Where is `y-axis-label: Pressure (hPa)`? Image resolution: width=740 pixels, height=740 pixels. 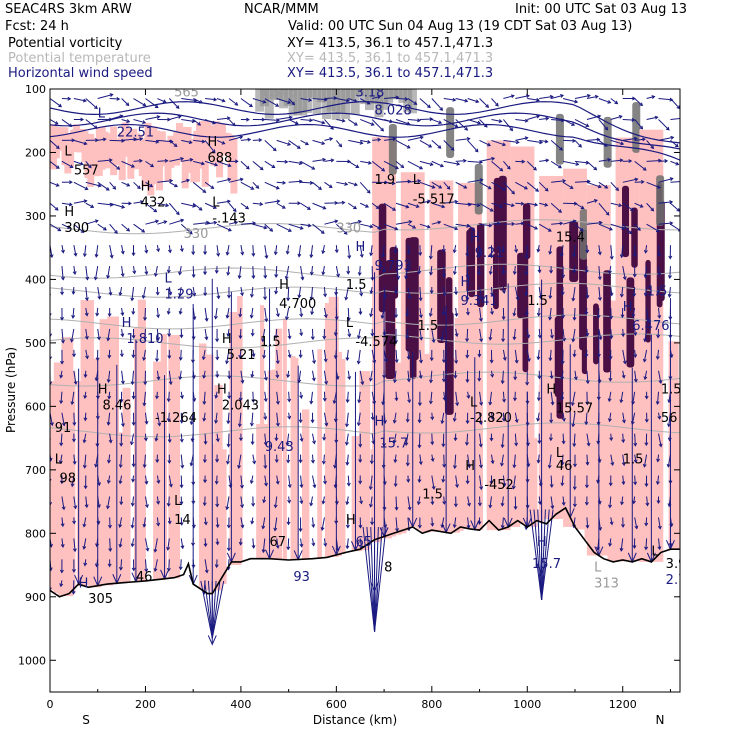 y-axis-label: Pressure (hPa) is located at coordinates (11, 390).